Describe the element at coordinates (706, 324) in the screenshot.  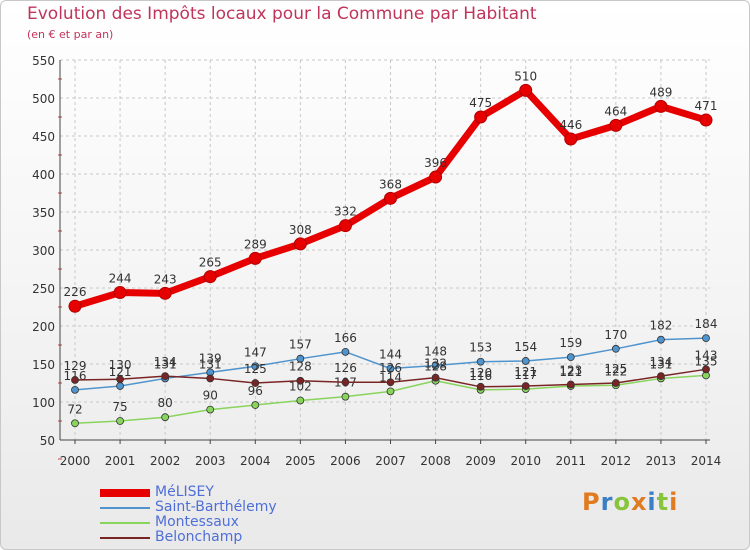
I see `data-label-1: 184` at that location.